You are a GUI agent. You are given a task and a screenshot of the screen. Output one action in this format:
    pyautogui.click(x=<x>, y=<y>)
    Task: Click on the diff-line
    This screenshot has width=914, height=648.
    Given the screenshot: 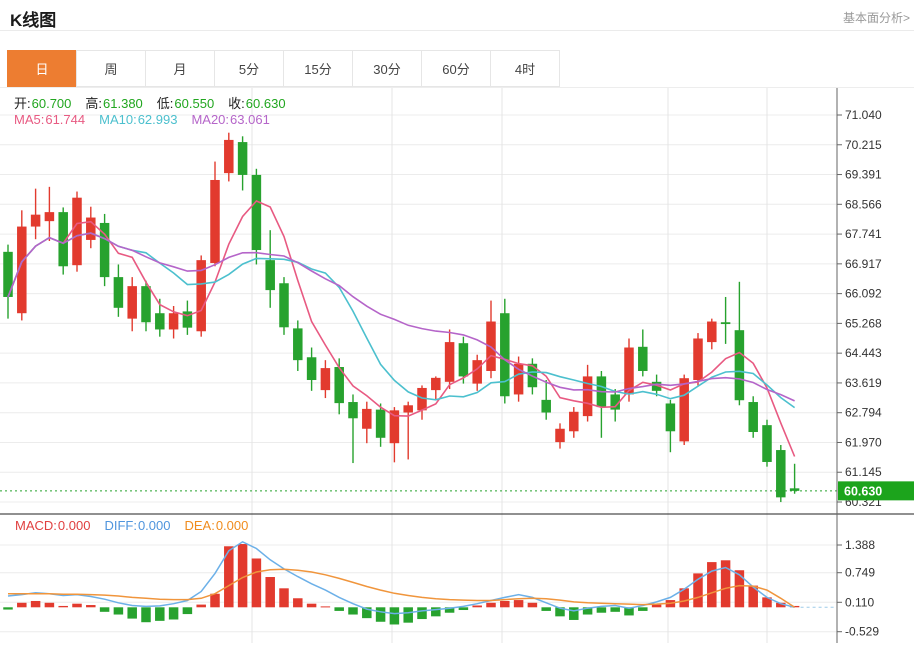 What is the action you would take?
    pyautogui.click(x=401, y=577)
    